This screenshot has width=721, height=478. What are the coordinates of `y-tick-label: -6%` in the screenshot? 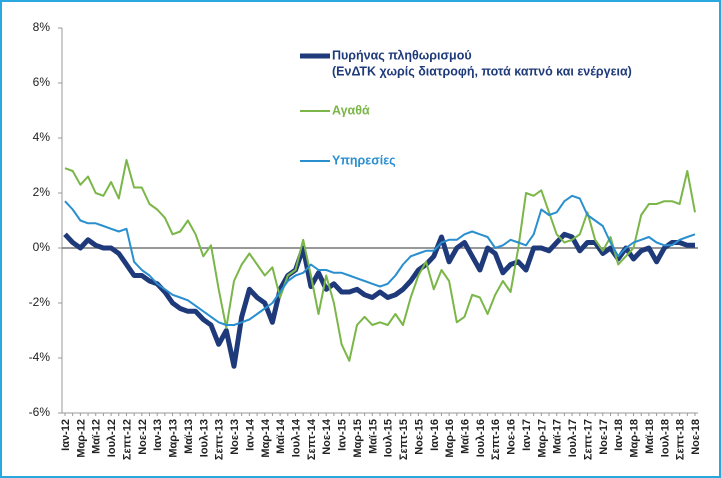 It's located at (40, 412).